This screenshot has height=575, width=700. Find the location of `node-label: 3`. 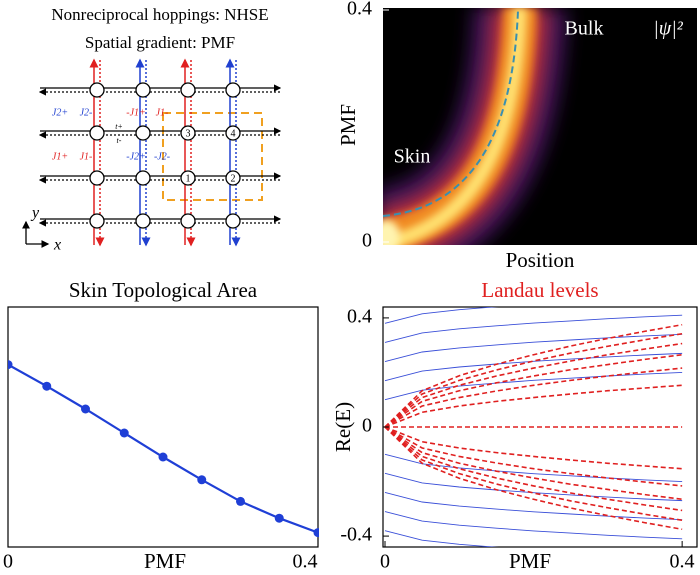

node-label: 3 is located at coordinates (188, 133).